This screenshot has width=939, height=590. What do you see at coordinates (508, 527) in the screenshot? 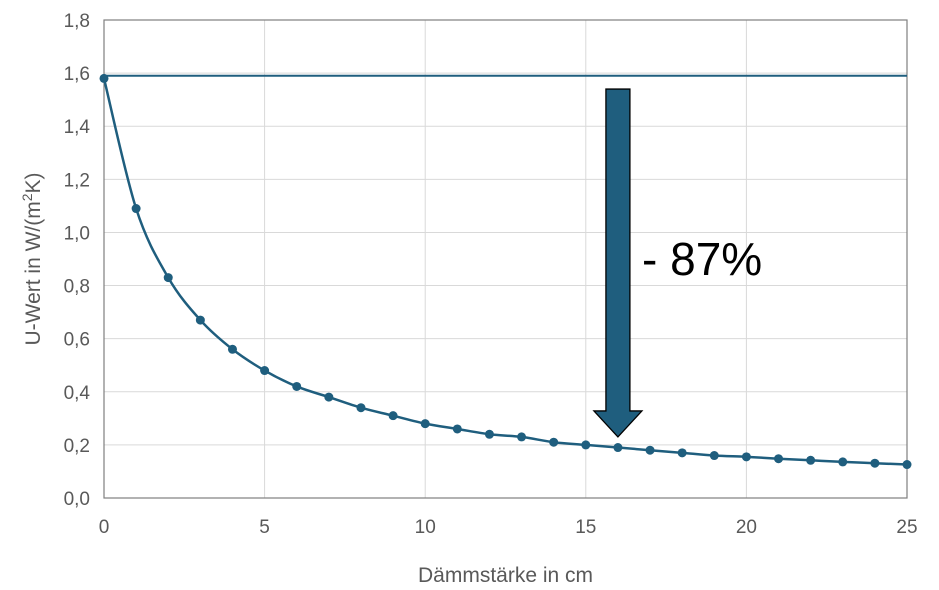
I see `x-tick-labels: 0 5 10 15 20 25` at bounding box center [508, 527].